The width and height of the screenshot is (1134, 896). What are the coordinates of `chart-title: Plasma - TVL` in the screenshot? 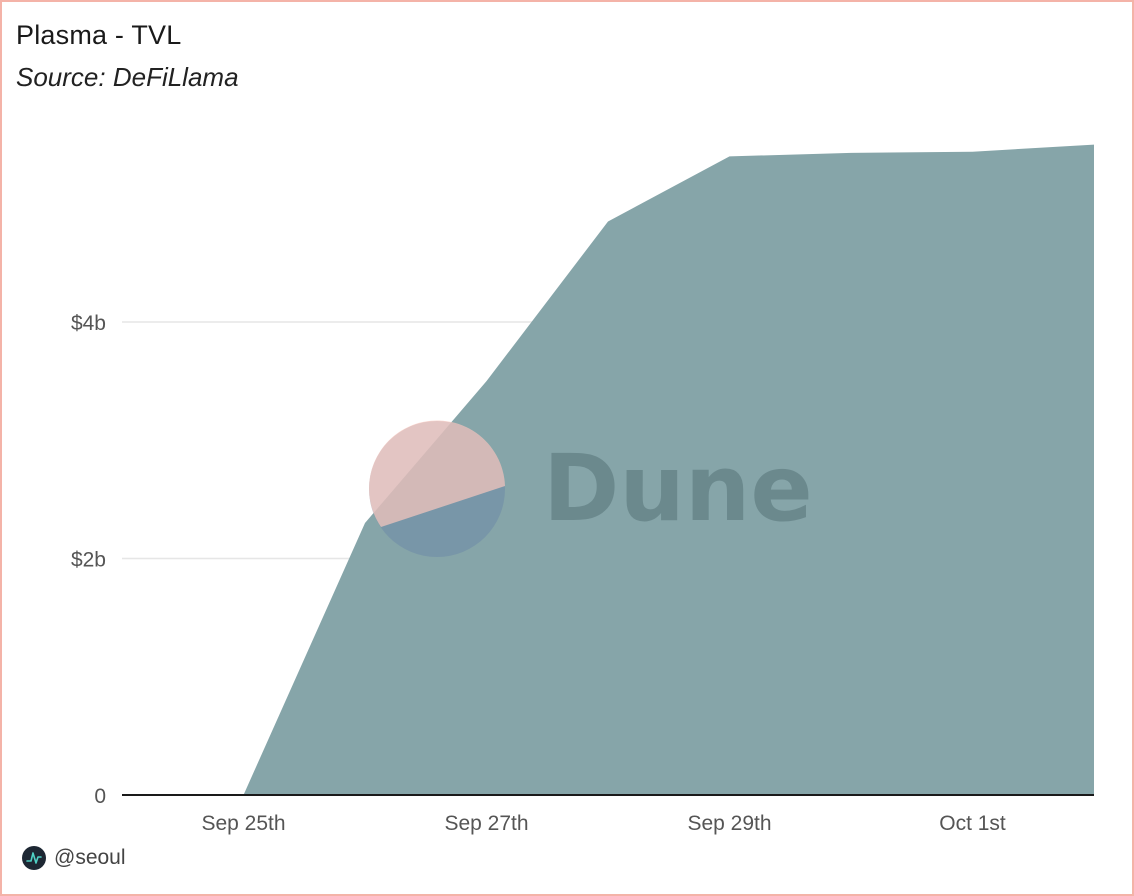 It's located at (99, 35).